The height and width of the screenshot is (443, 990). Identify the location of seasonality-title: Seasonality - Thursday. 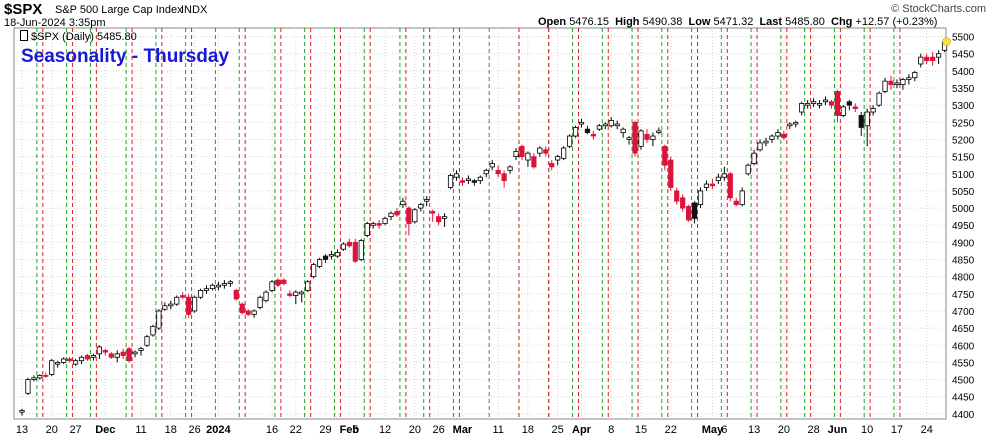
(125, 56).